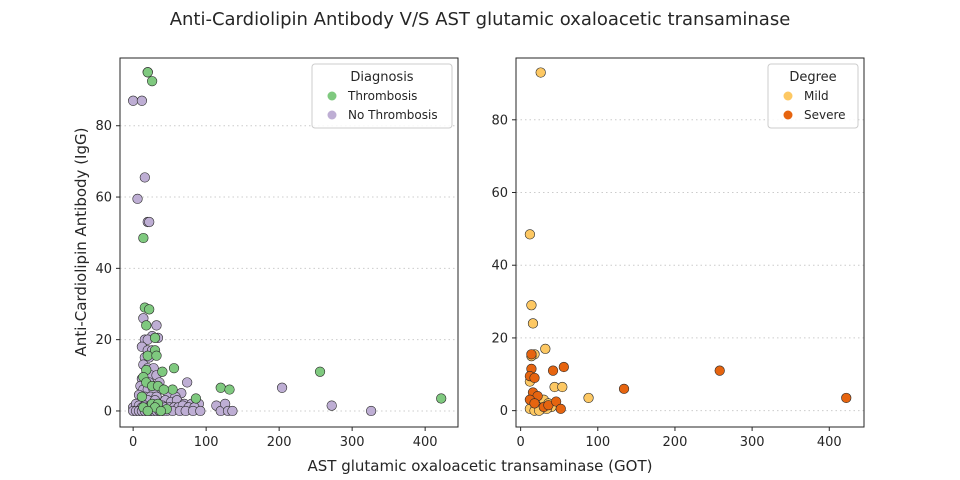  Describe the element at coordinates (825, 115) in the screenshot. I see `legend-label: Severe` at that location.